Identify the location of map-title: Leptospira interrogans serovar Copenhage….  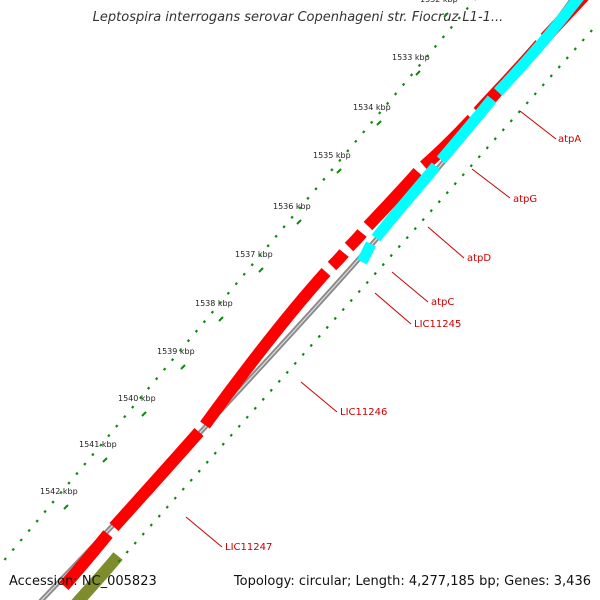
(298, 17).